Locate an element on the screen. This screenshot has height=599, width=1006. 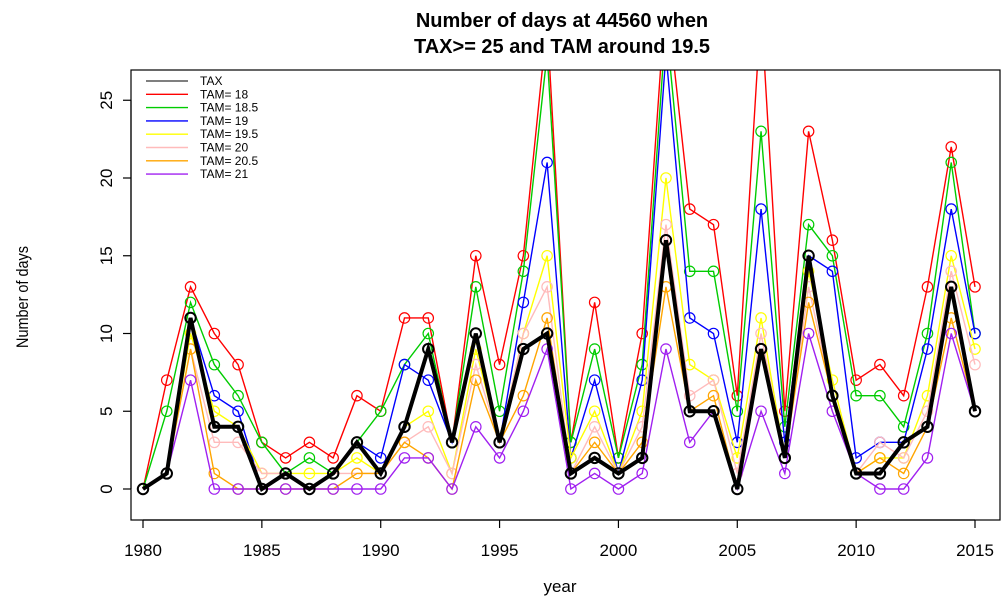
legend-label: TAM= 19.5 is located at coordinates (229, 134).